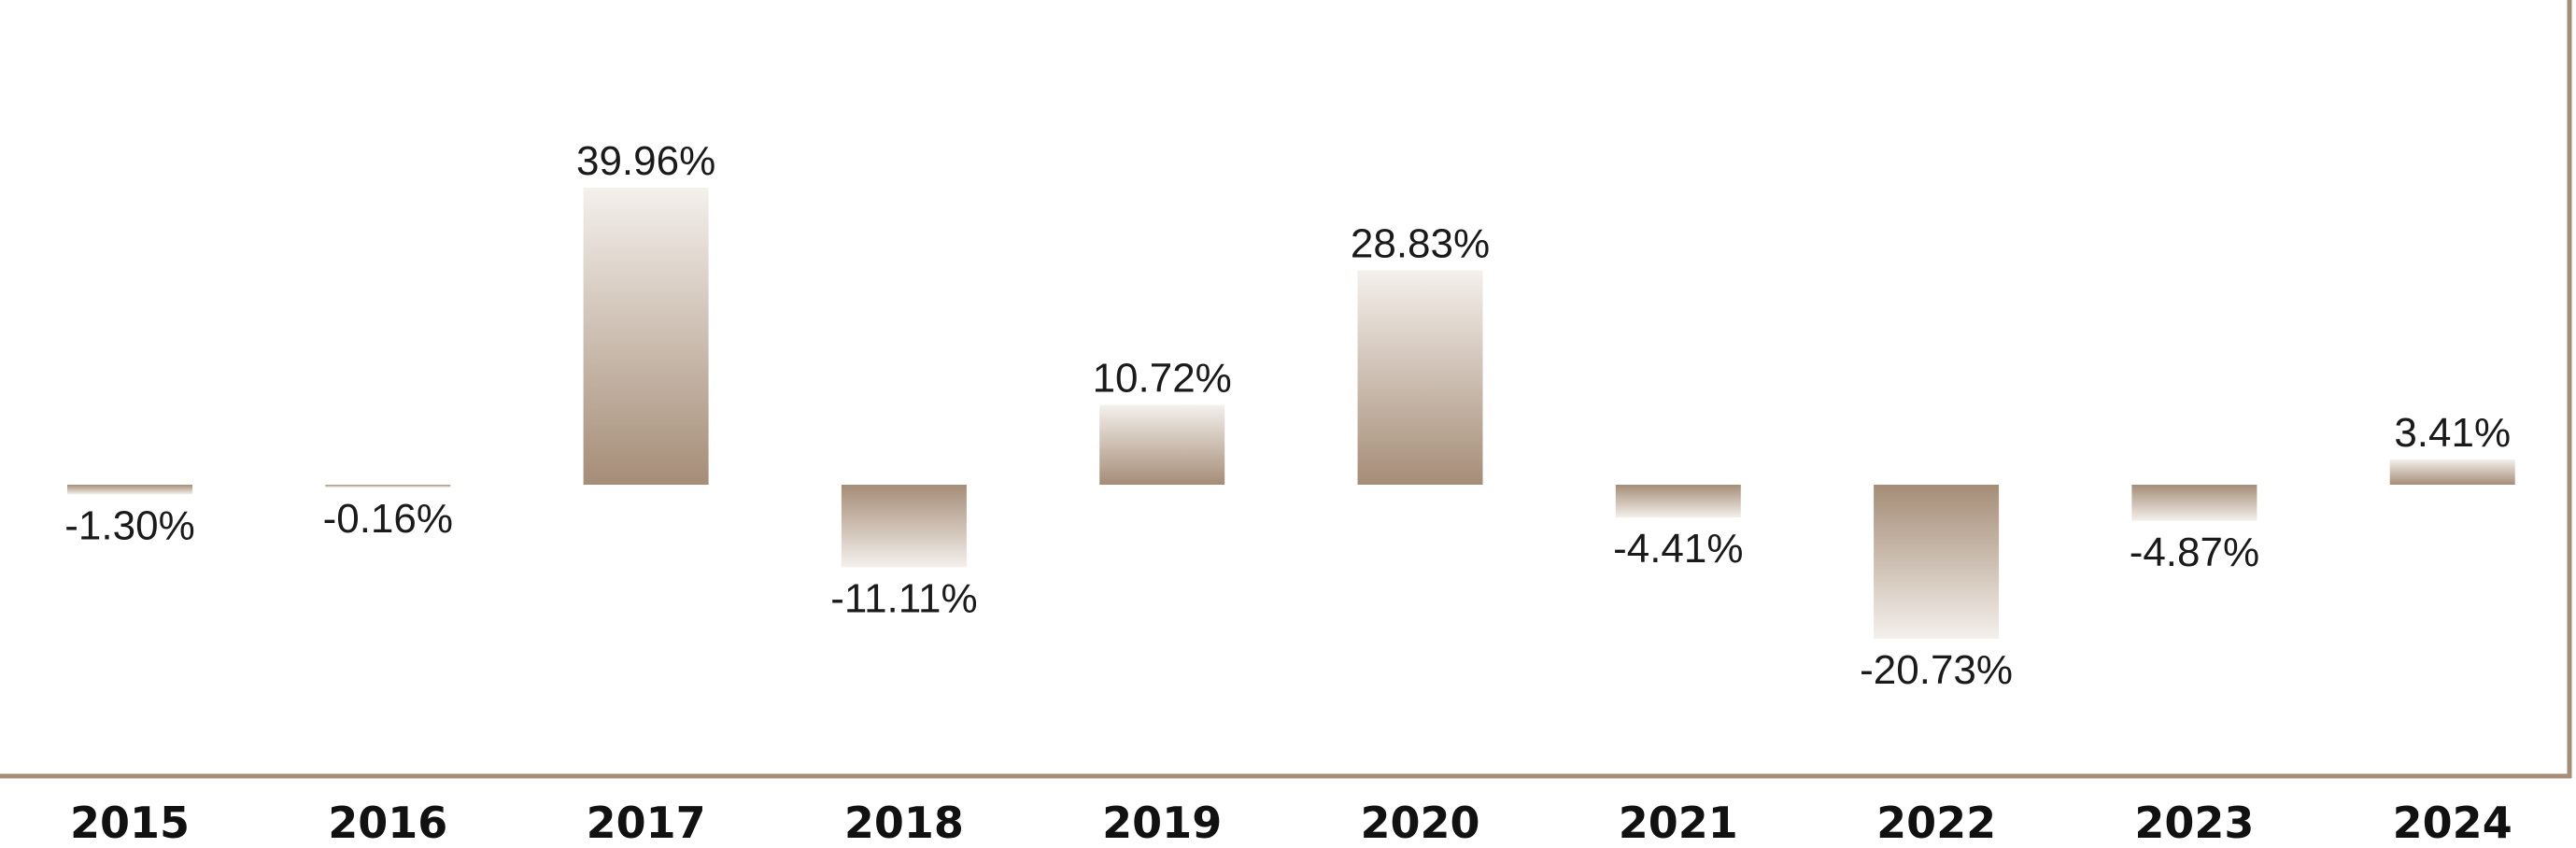  What do you see at coordinates (130, 823) in the screenshot?
I see `category-label-2015: 2015` at bounding box center [130, 823].